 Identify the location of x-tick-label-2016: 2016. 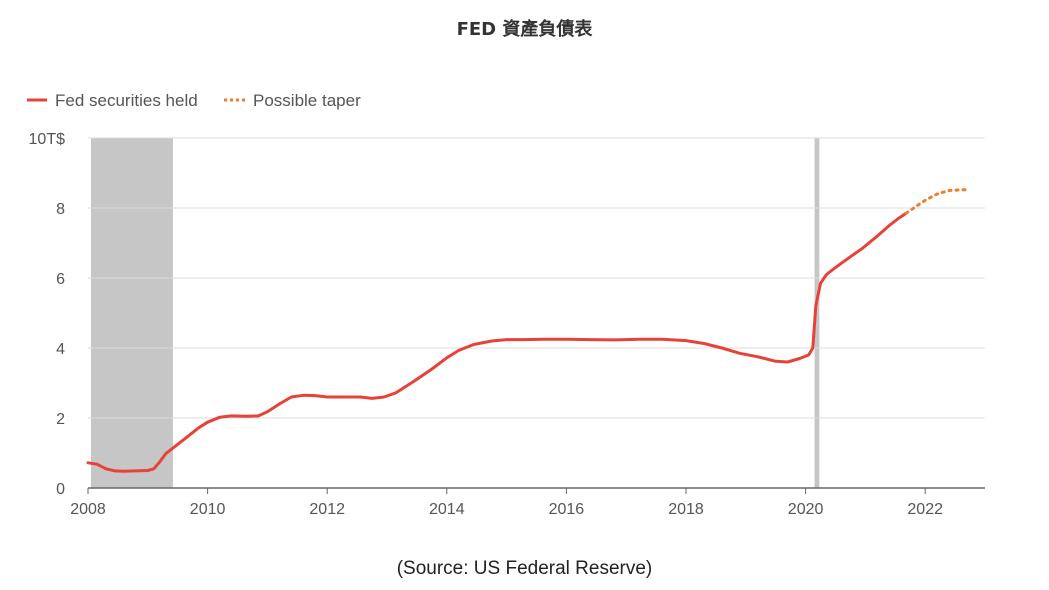
(567, 509).